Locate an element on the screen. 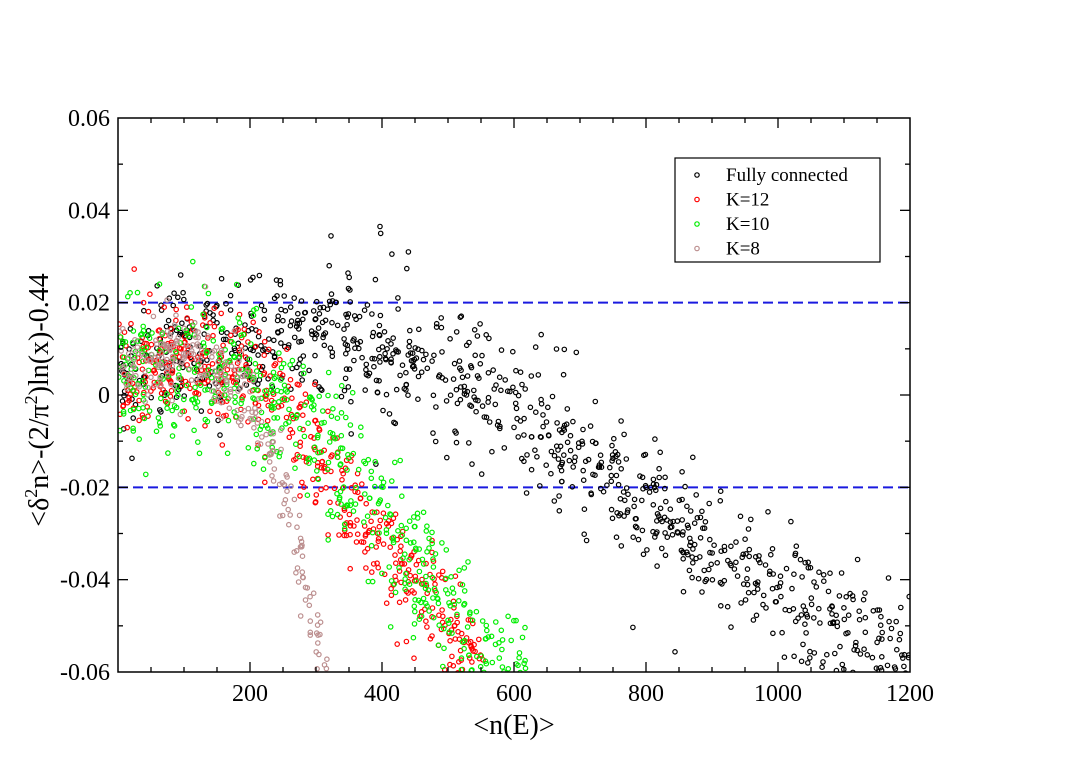 This screenshot has height=770, width=1090. y-axis-title-sup: 2 is located at coordinates (31, 493).